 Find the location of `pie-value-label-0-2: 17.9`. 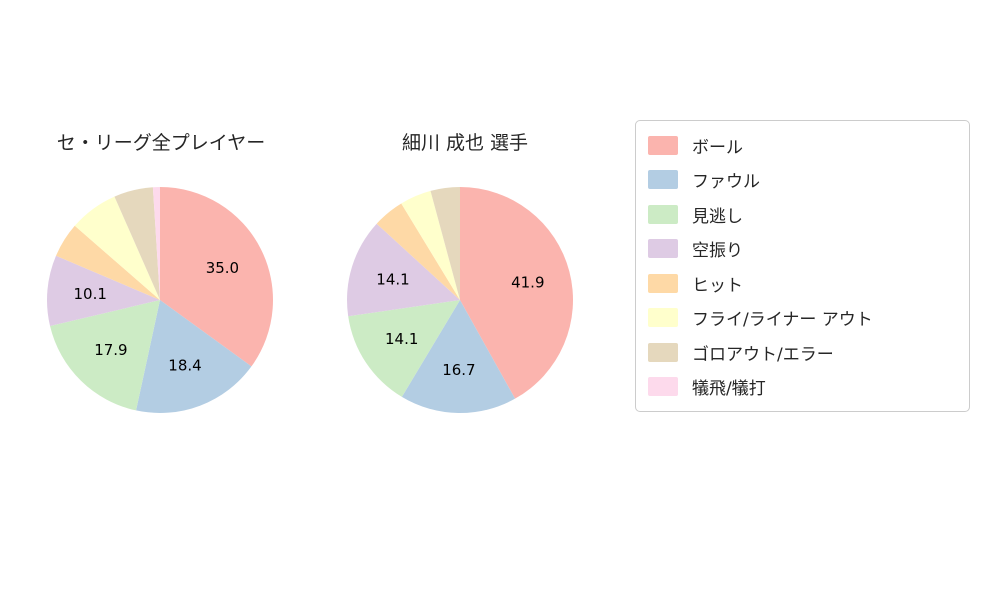

pie-value-label-0-2: 17.9 is located at coordinates (110, 350).